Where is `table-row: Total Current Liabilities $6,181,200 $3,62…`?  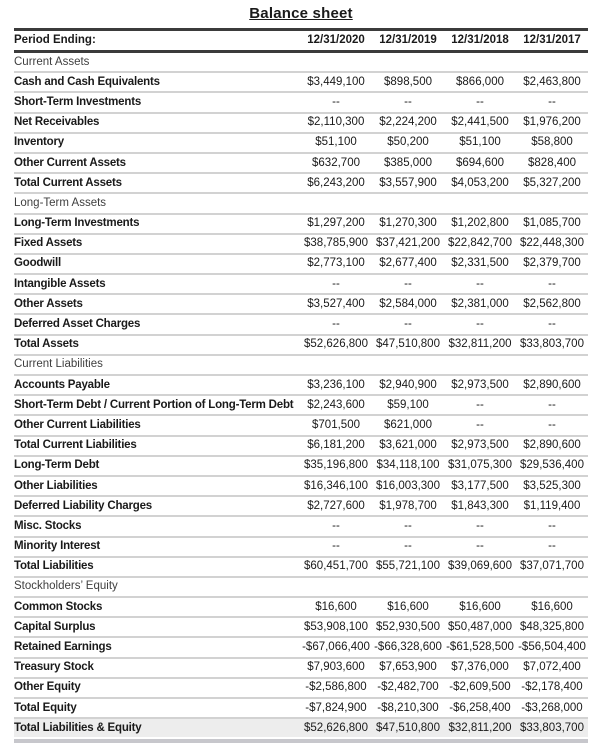
table-row: Total Current Liabilities $6,181,200 $3,62… is located at coordinates (301, 445).